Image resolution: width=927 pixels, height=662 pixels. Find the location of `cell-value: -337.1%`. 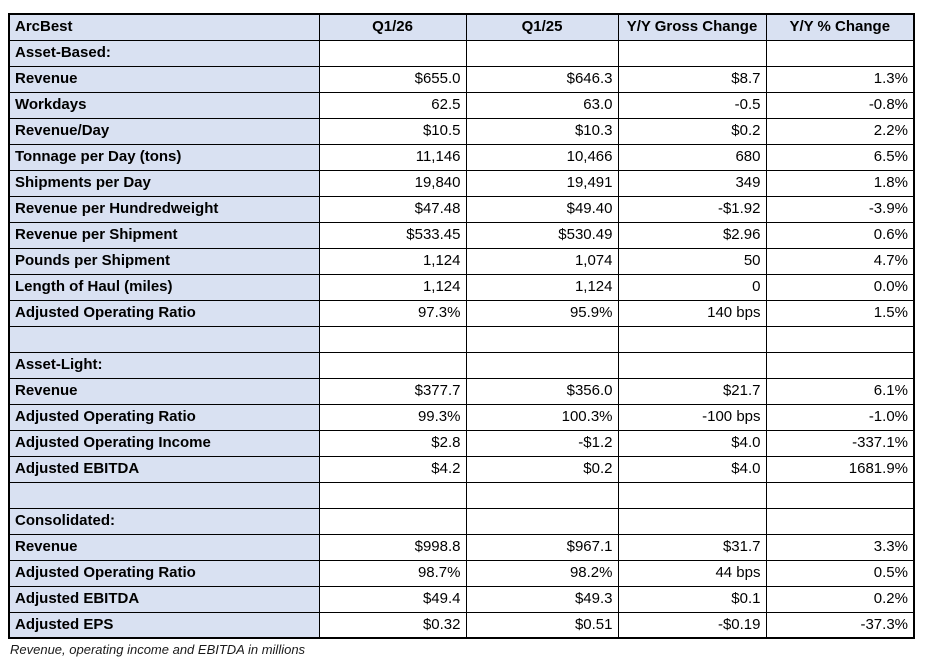

cell-value: -337.1% is located at coordinates (840, 443).